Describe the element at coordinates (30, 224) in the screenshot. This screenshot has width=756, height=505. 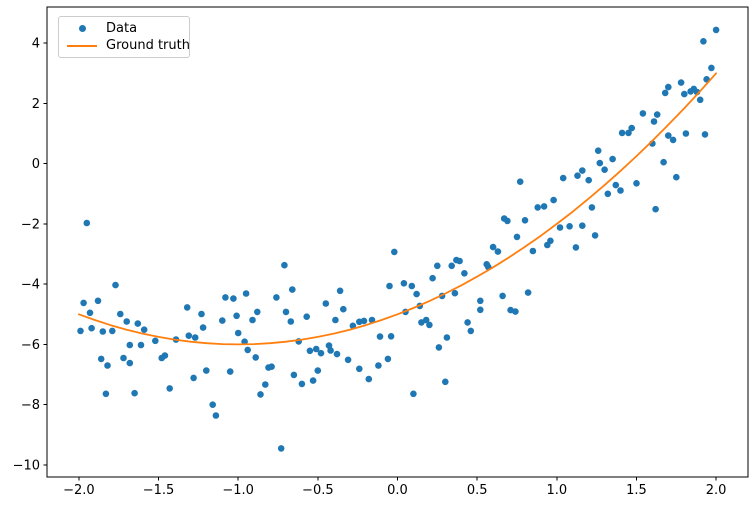
I see `y-tick-label: −2` at that location.